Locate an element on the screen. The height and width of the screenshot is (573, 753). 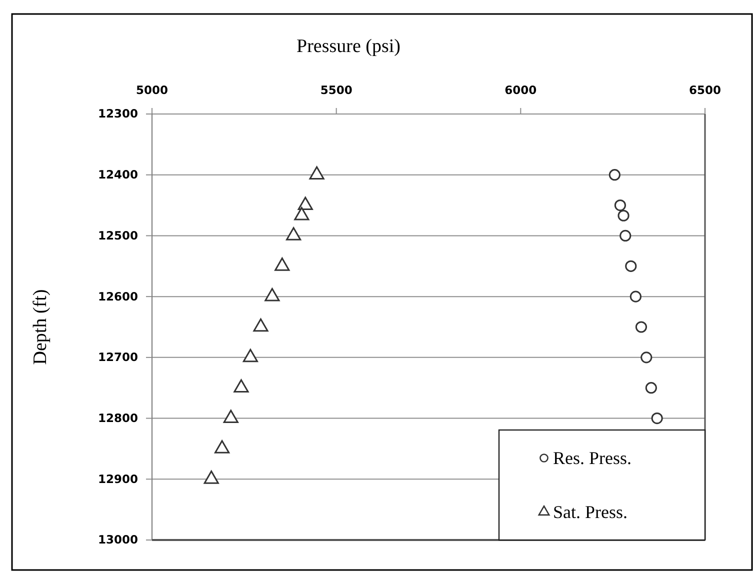
legend-label: Res. Press. is located at coordinates (592, 458).